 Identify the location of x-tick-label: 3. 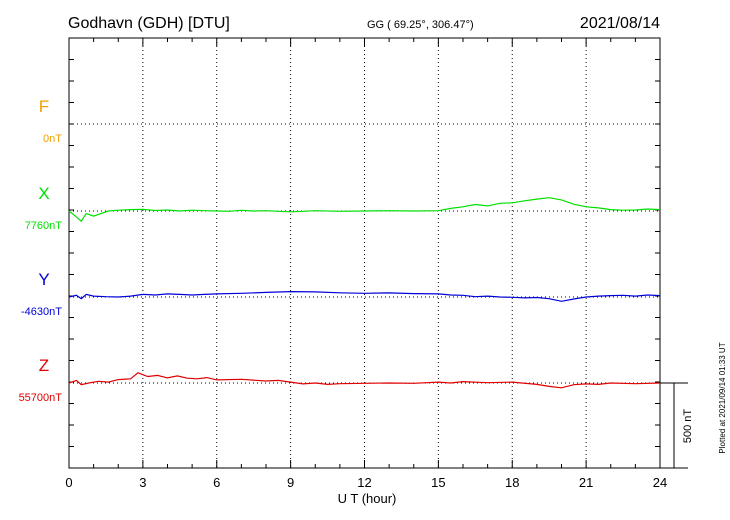
(142, 482).